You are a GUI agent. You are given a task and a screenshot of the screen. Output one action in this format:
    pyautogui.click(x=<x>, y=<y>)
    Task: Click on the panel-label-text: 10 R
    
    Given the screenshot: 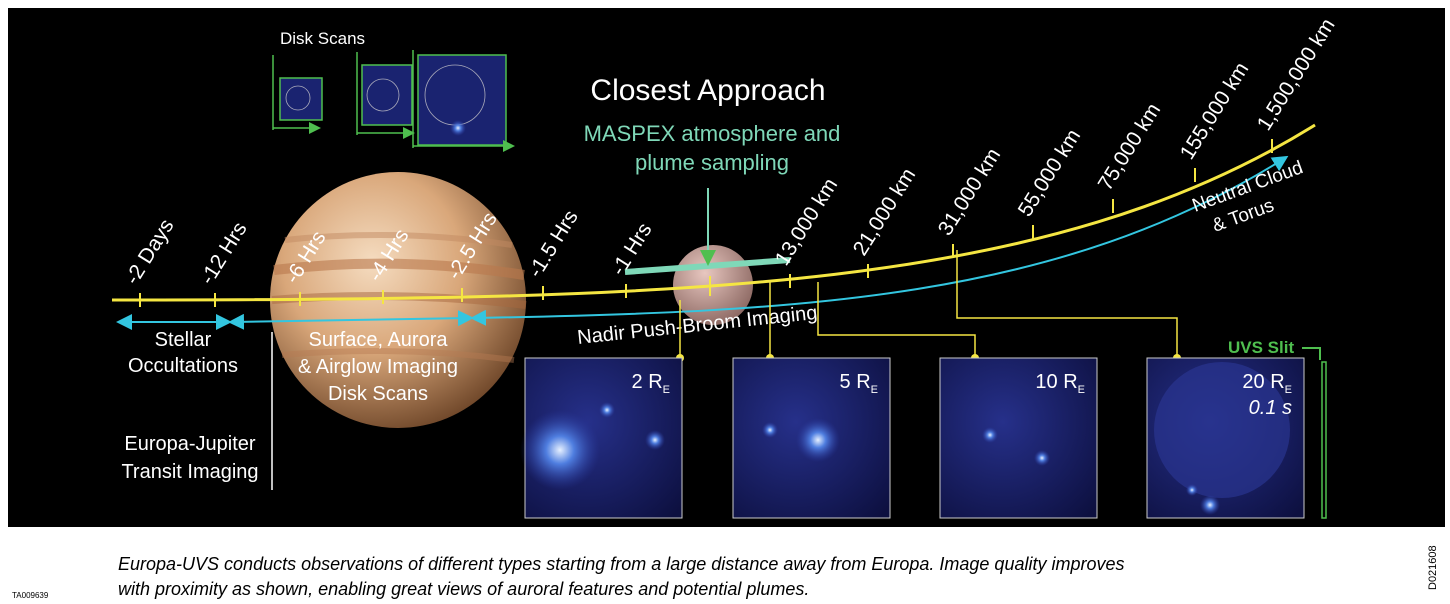 What is the action you would take?
    pyautogui.click(x=1056, y=382)
    